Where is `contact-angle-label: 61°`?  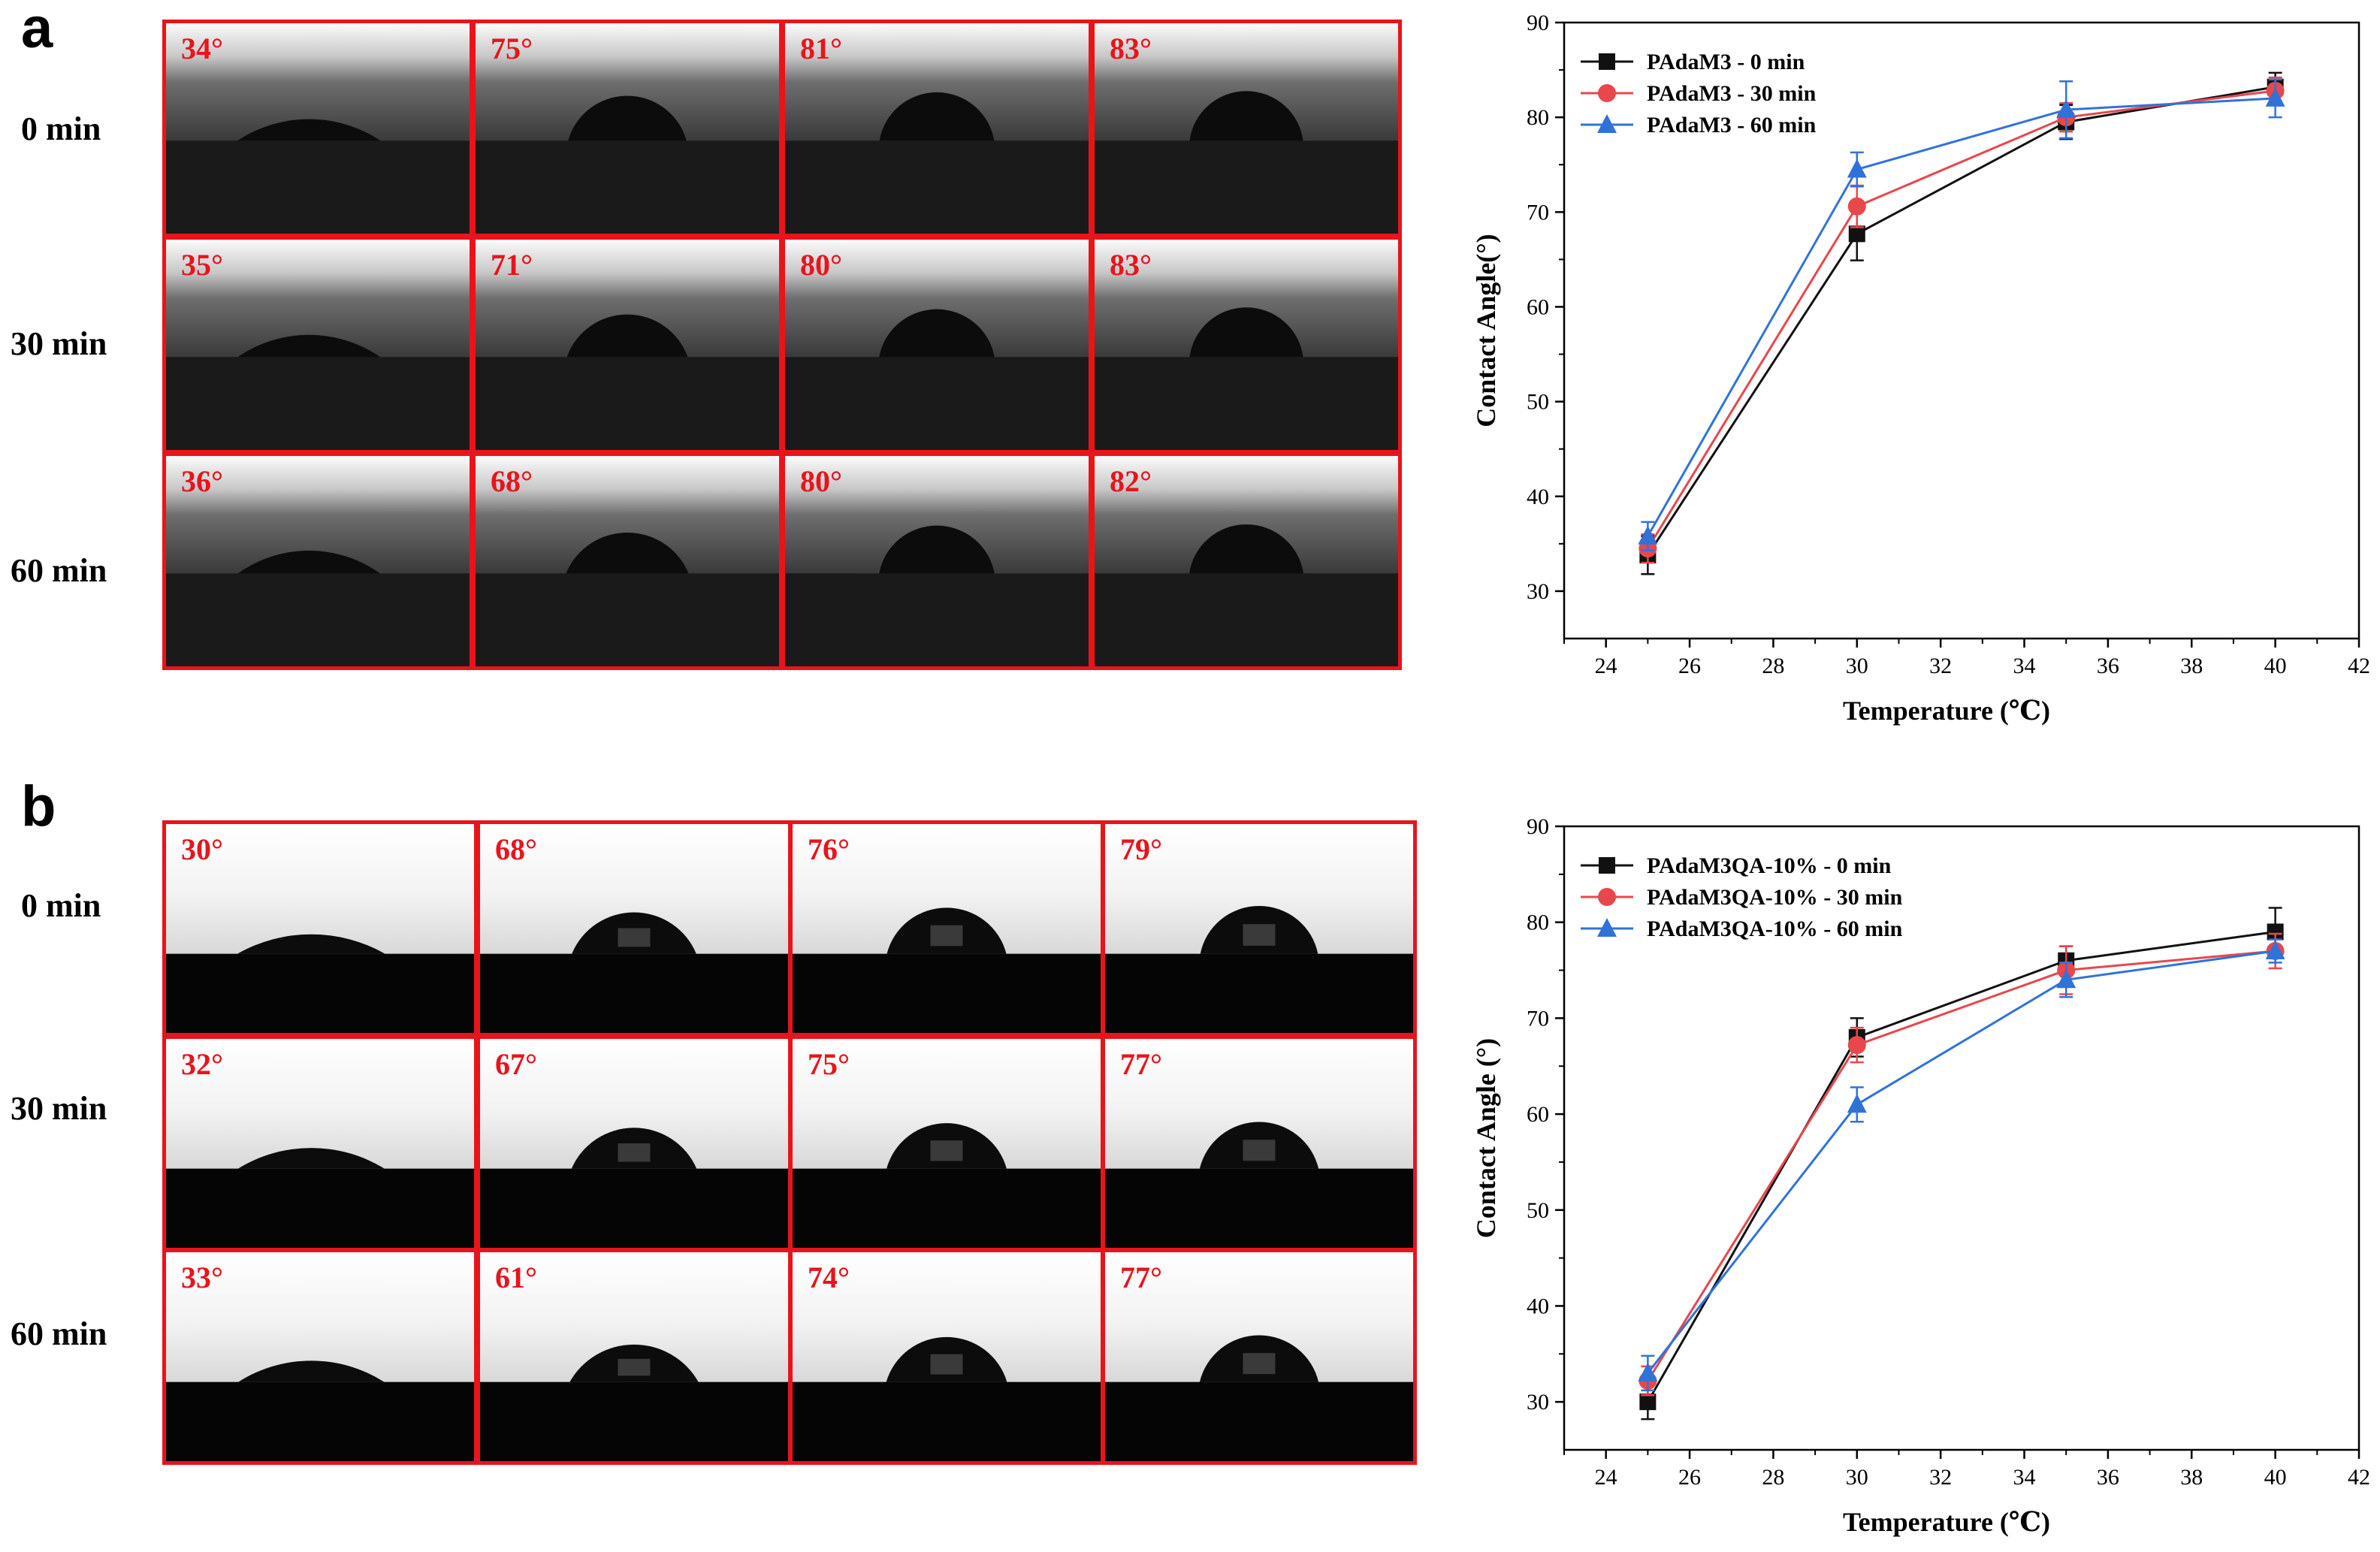 contact-angle-label: 61° is located at coordinates (516, 1277).